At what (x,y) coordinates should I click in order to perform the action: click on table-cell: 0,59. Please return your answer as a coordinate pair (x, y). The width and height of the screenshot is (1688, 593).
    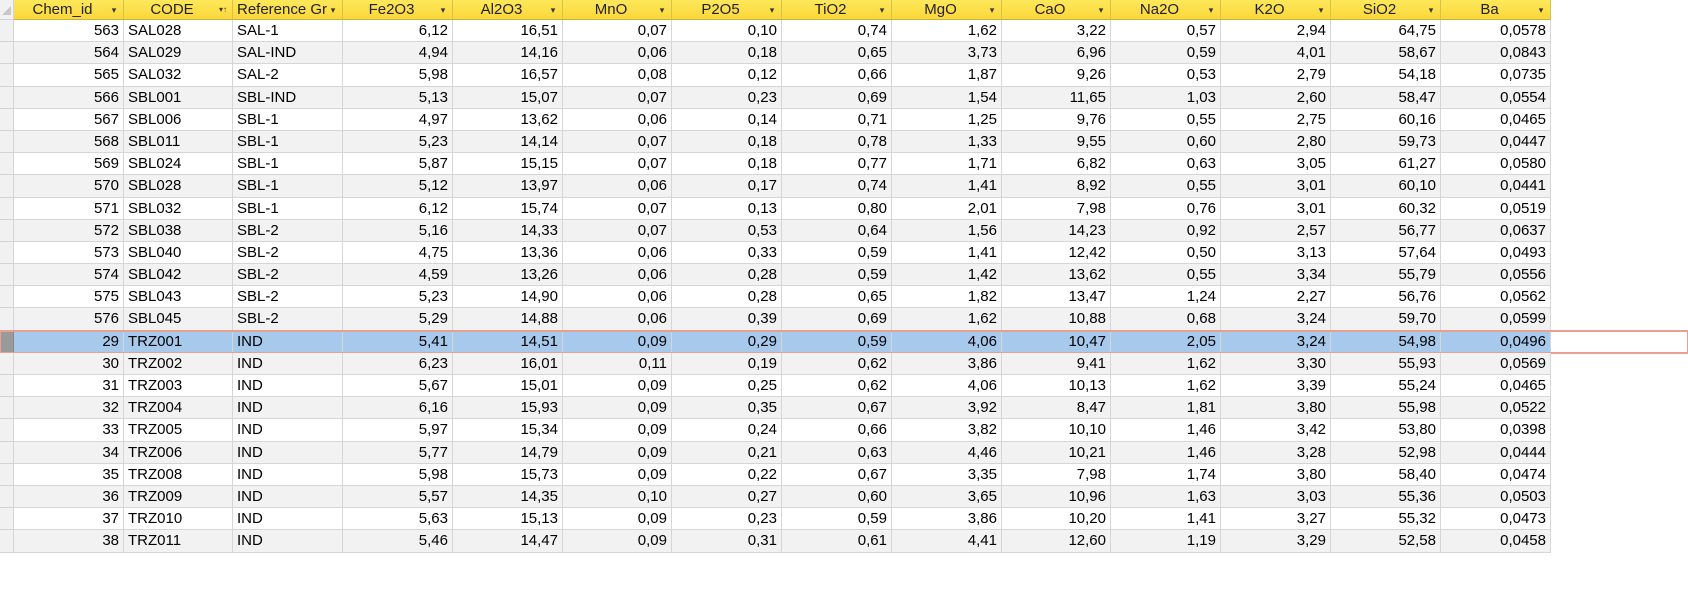
    Looking at the image, I should click on (837, 275).